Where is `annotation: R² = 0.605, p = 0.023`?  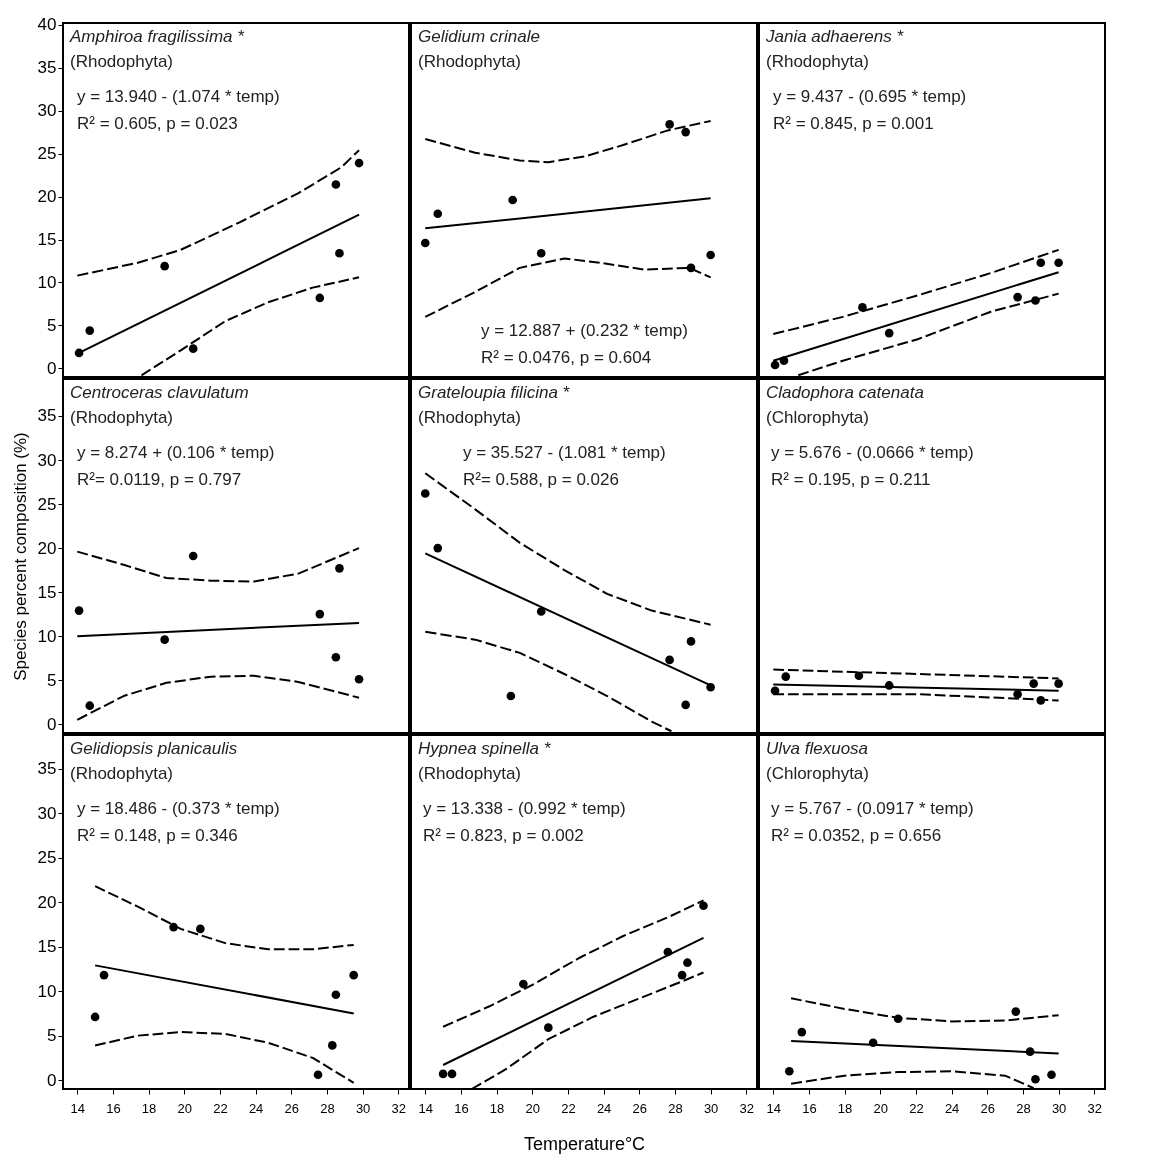 annotation: R² = 0.605, p = 0.023 is located at coordinates (157, 123).